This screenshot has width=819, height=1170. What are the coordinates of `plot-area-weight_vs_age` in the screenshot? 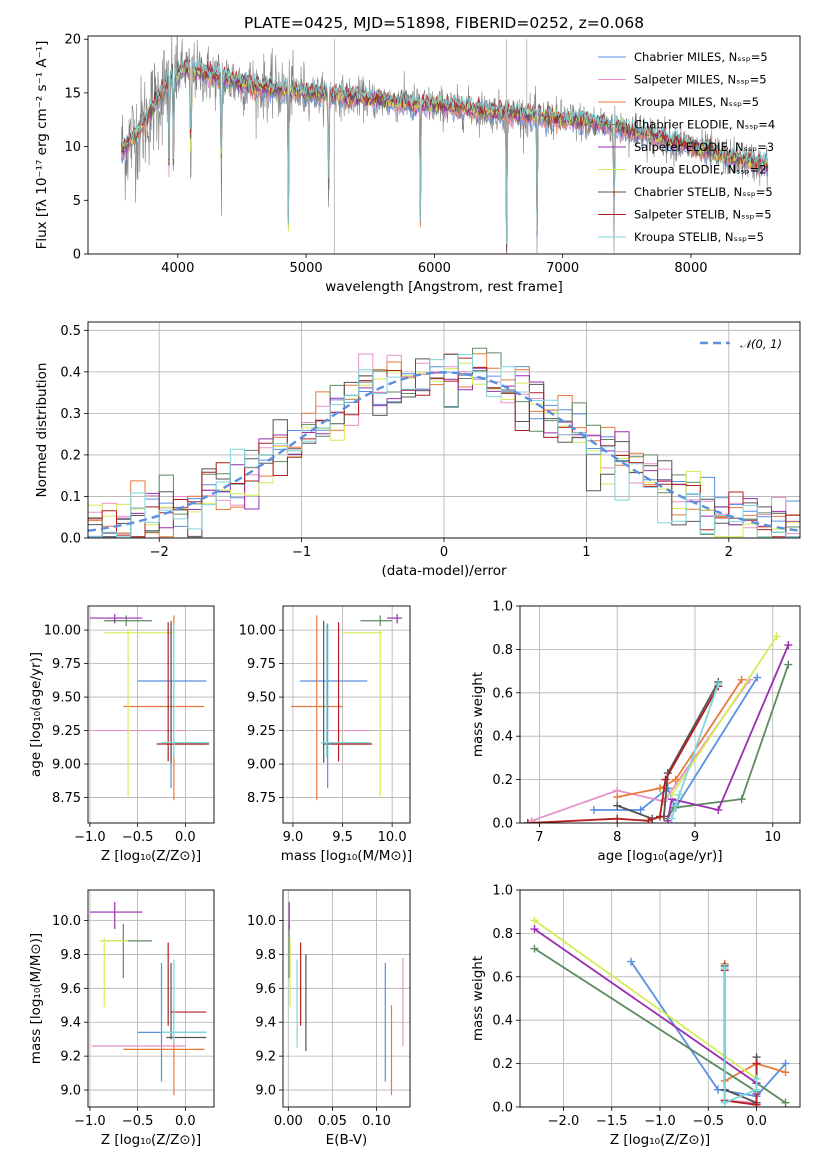 It's located at (658, 727).